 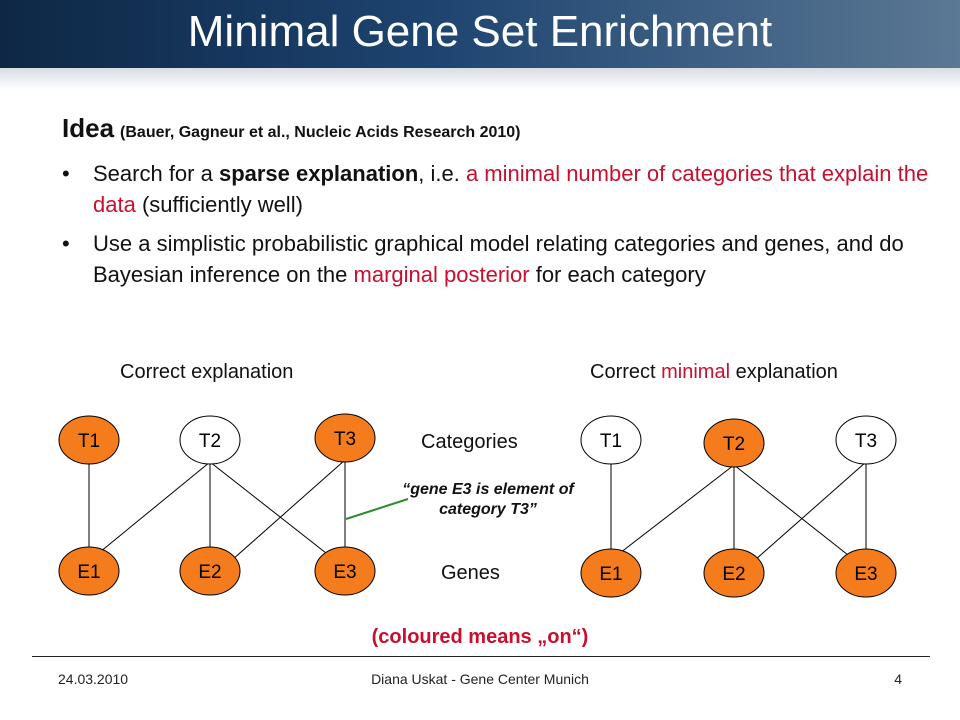 I want to click on edge-r-t3-e2, so click(x=810, y=511).